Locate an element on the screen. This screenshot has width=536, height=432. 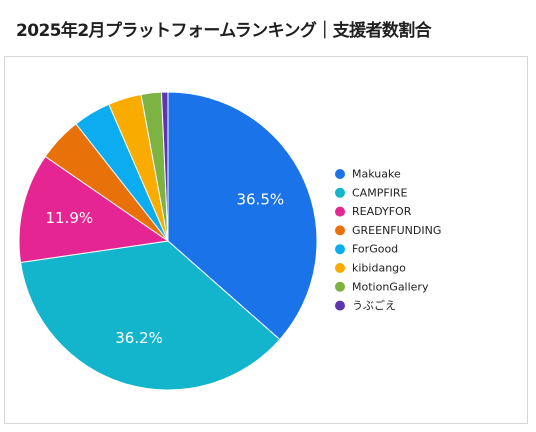
legend-label: GREENFUNDING is located at coordinates (396, 230).